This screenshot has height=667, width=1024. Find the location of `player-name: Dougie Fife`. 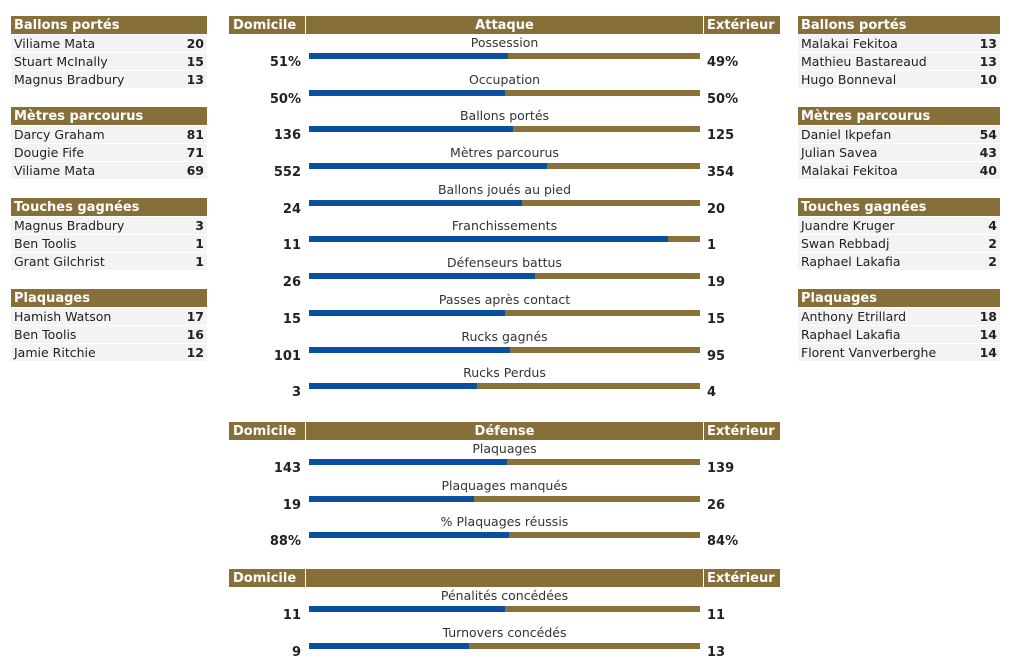

player-name: Dougie Fife is located at coordinates (49, 152).